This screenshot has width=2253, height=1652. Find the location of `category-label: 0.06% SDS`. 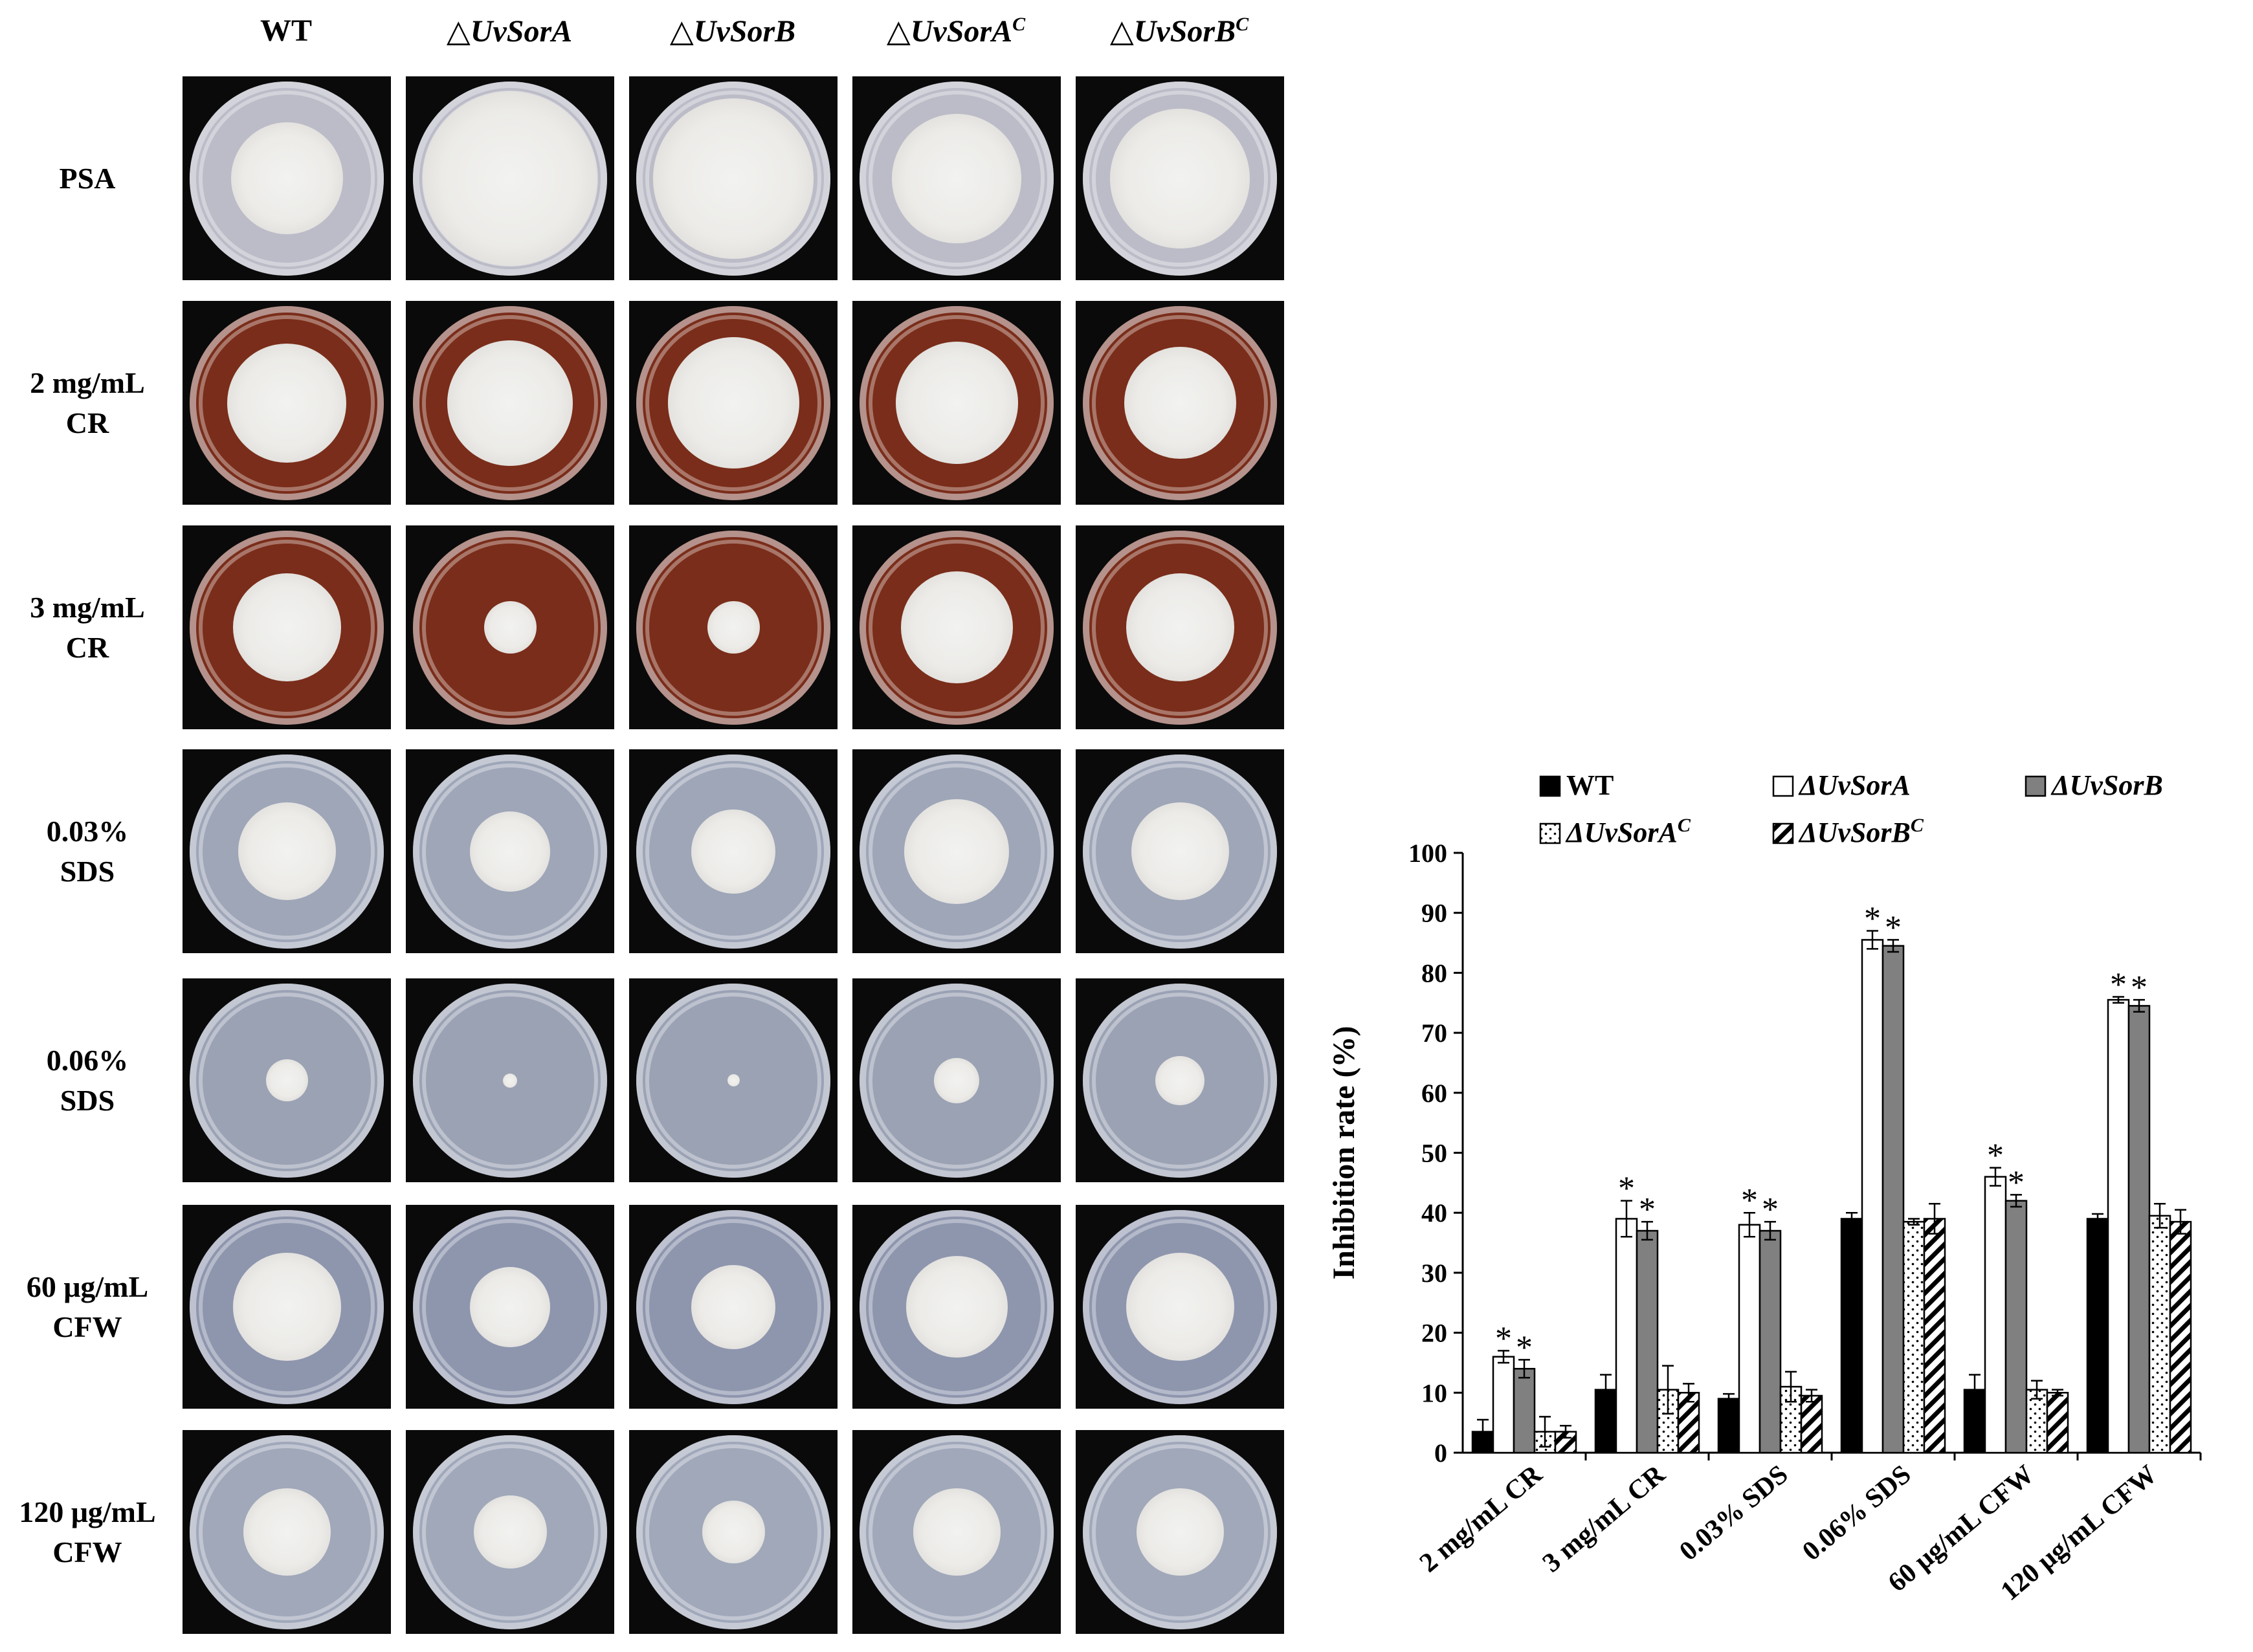

category-label: 0.06% SDS is located at coordinates (1856, 1513).